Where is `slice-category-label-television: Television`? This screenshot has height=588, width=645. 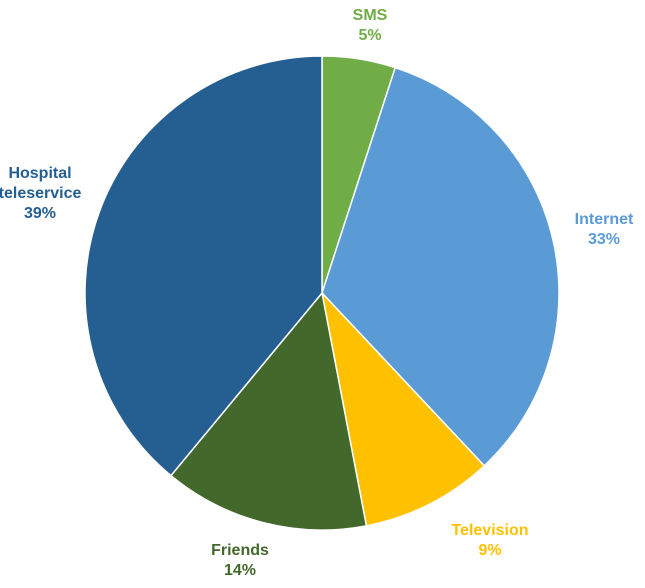 slice-category-label-television: Television is located at coordinates (489, 530).